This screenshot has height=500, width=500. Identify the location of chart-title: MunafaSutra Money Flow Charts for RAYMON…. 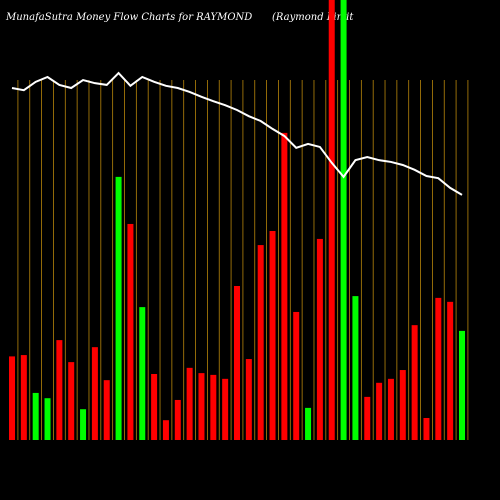
(128, 17).